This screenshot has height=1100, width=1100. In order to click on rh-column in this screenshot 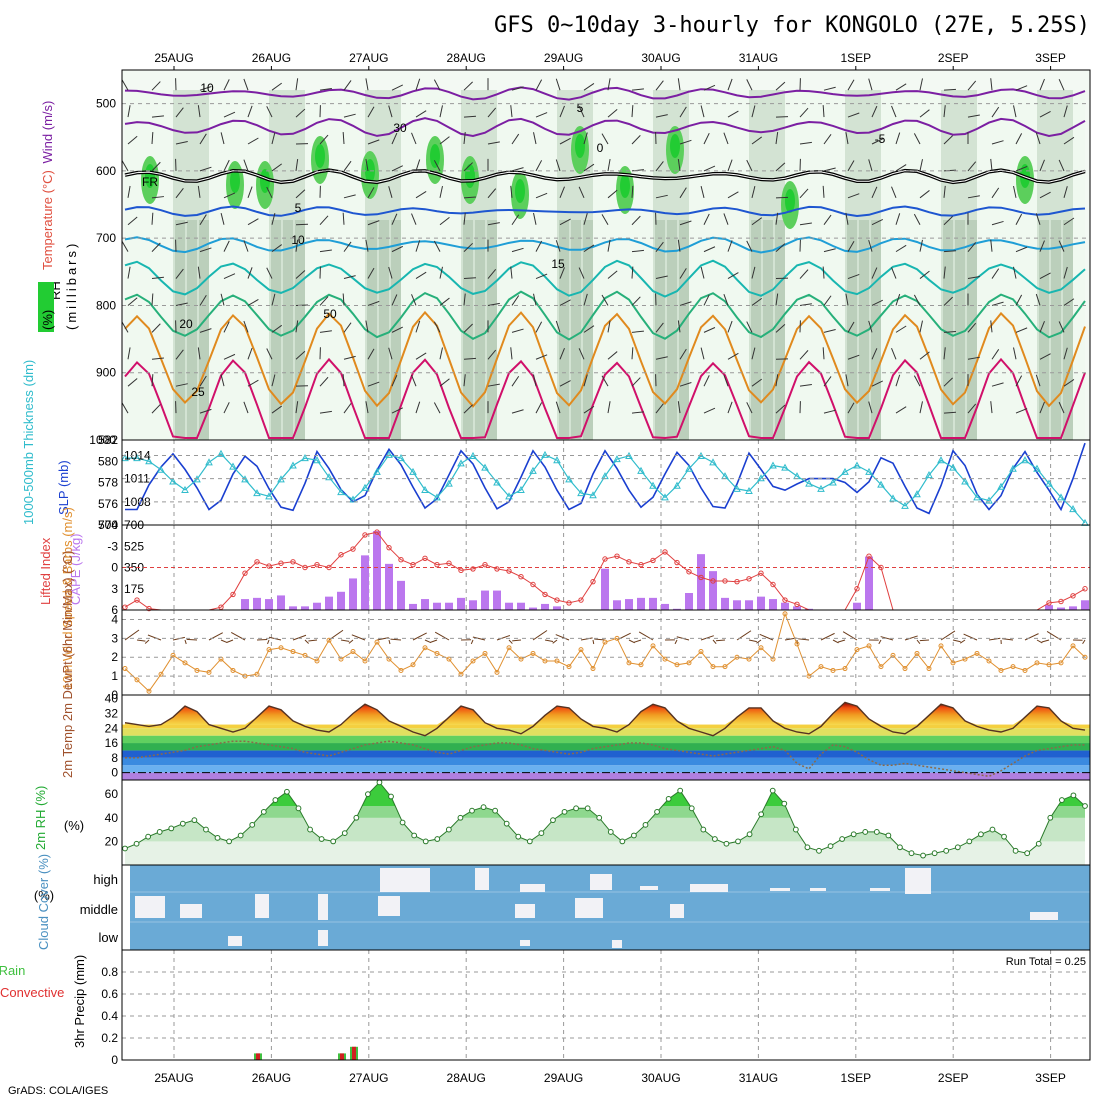, I will do `click(995, 265)`.